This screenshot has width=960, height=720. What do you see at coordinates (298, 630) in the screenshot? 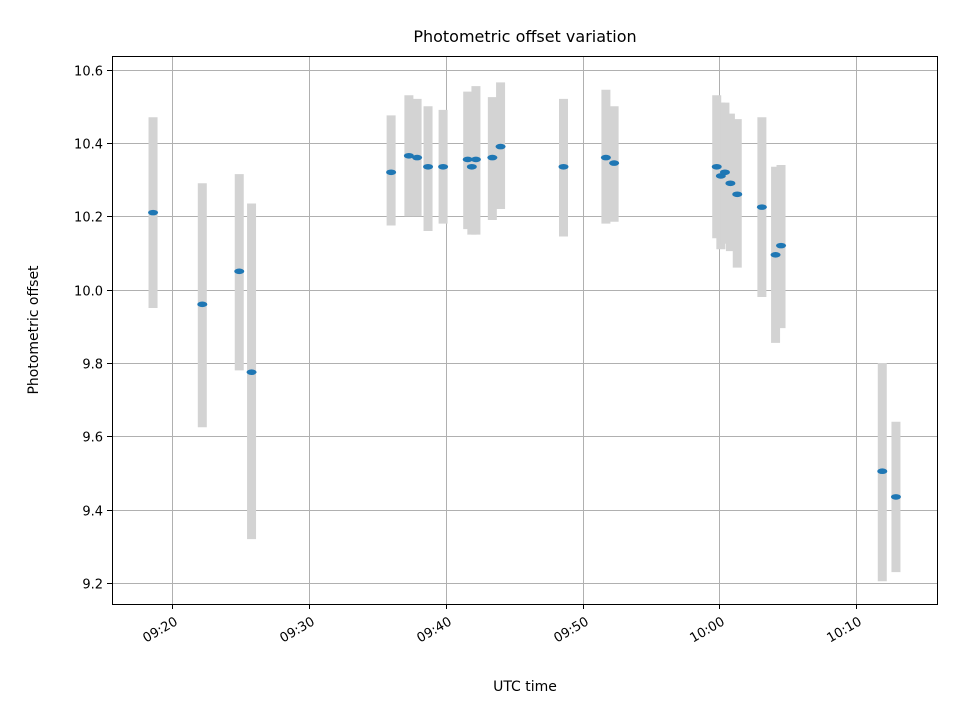
I see `x-tick-label: 09:30` at bounding box center [298, 630].